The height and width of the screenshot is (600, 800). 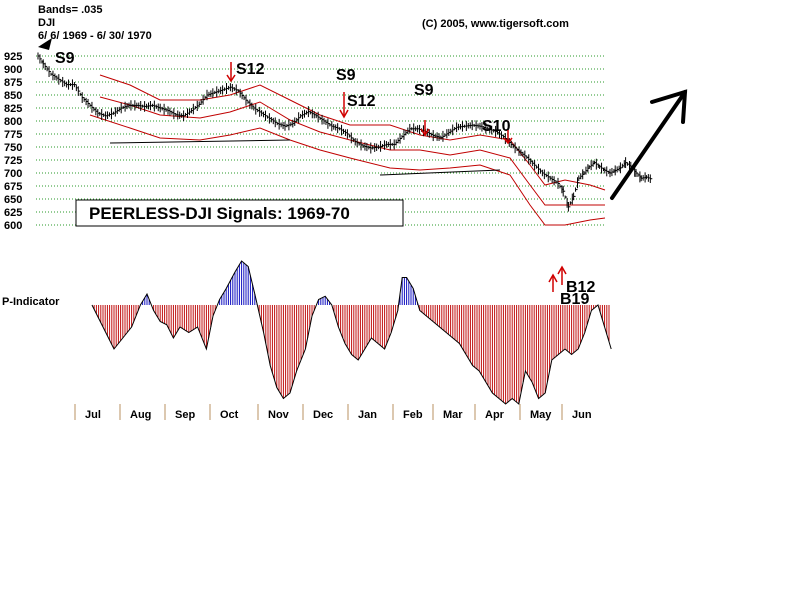 What do you see at coordinates (185, 415) in the screenshot?
I see `month-label: Sep` at bounding box center [185, 415].